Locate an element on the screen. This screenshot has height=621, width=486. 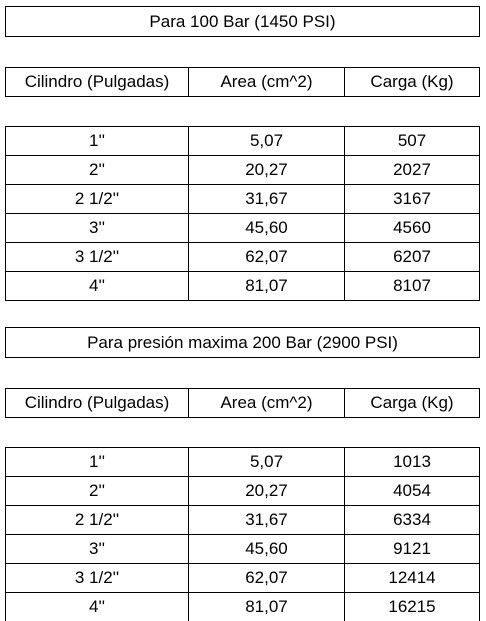
table-cell: 507 is located at coordinates (412, 141).